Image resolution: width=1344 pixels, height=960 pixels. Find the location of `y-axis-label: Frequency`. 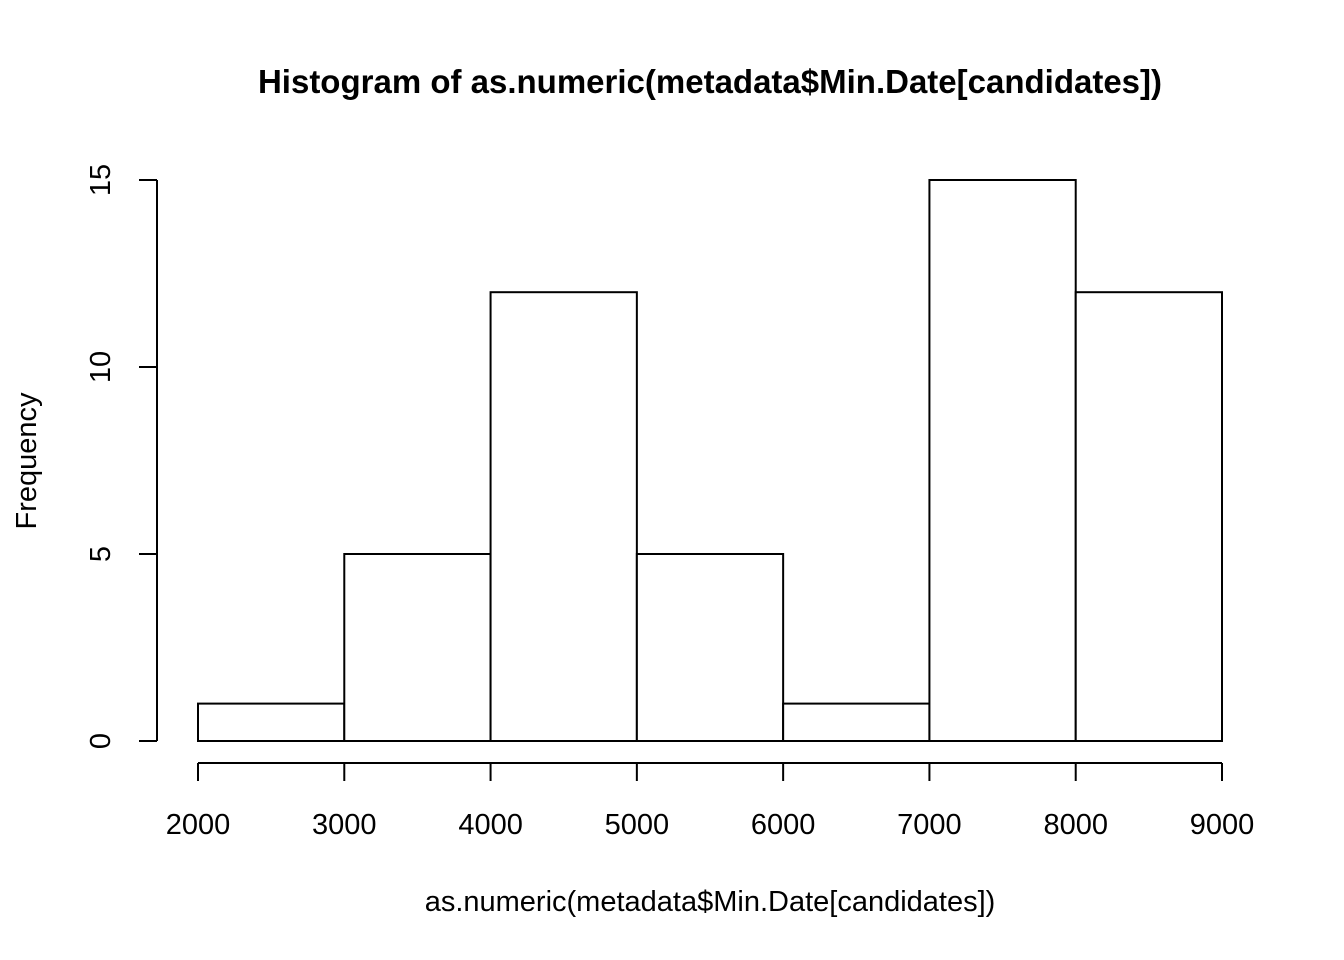

y-axis-label: Frequency is located at coordinates (27, 461).